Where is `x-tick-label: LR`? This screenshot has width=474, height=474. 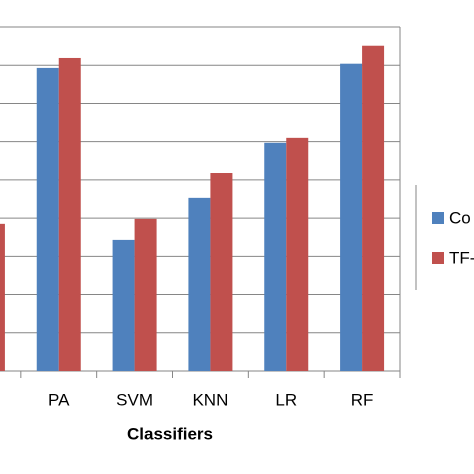
x-tick-label: LR is located at coordinates (286, 399).